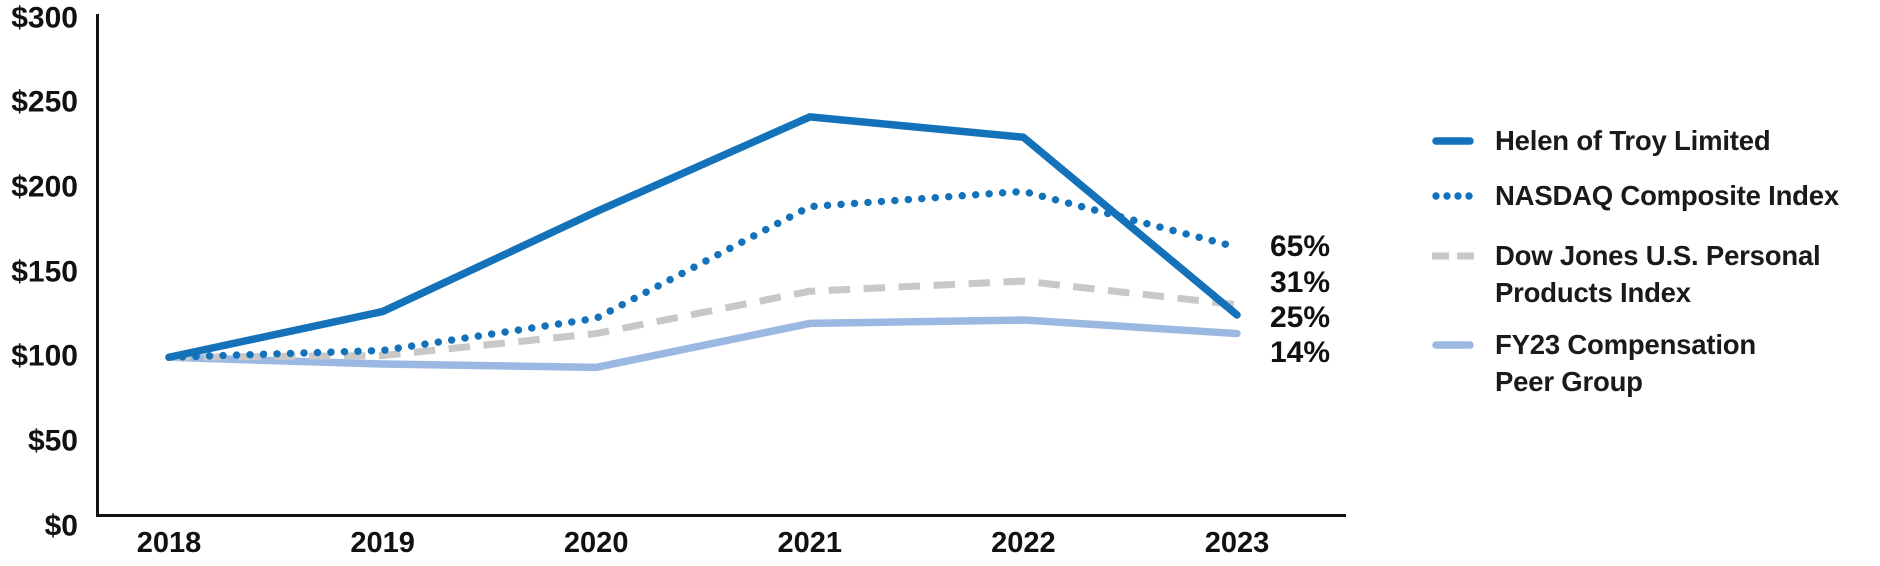  I want to click on y-axis-label: $300, so click(44, 18).